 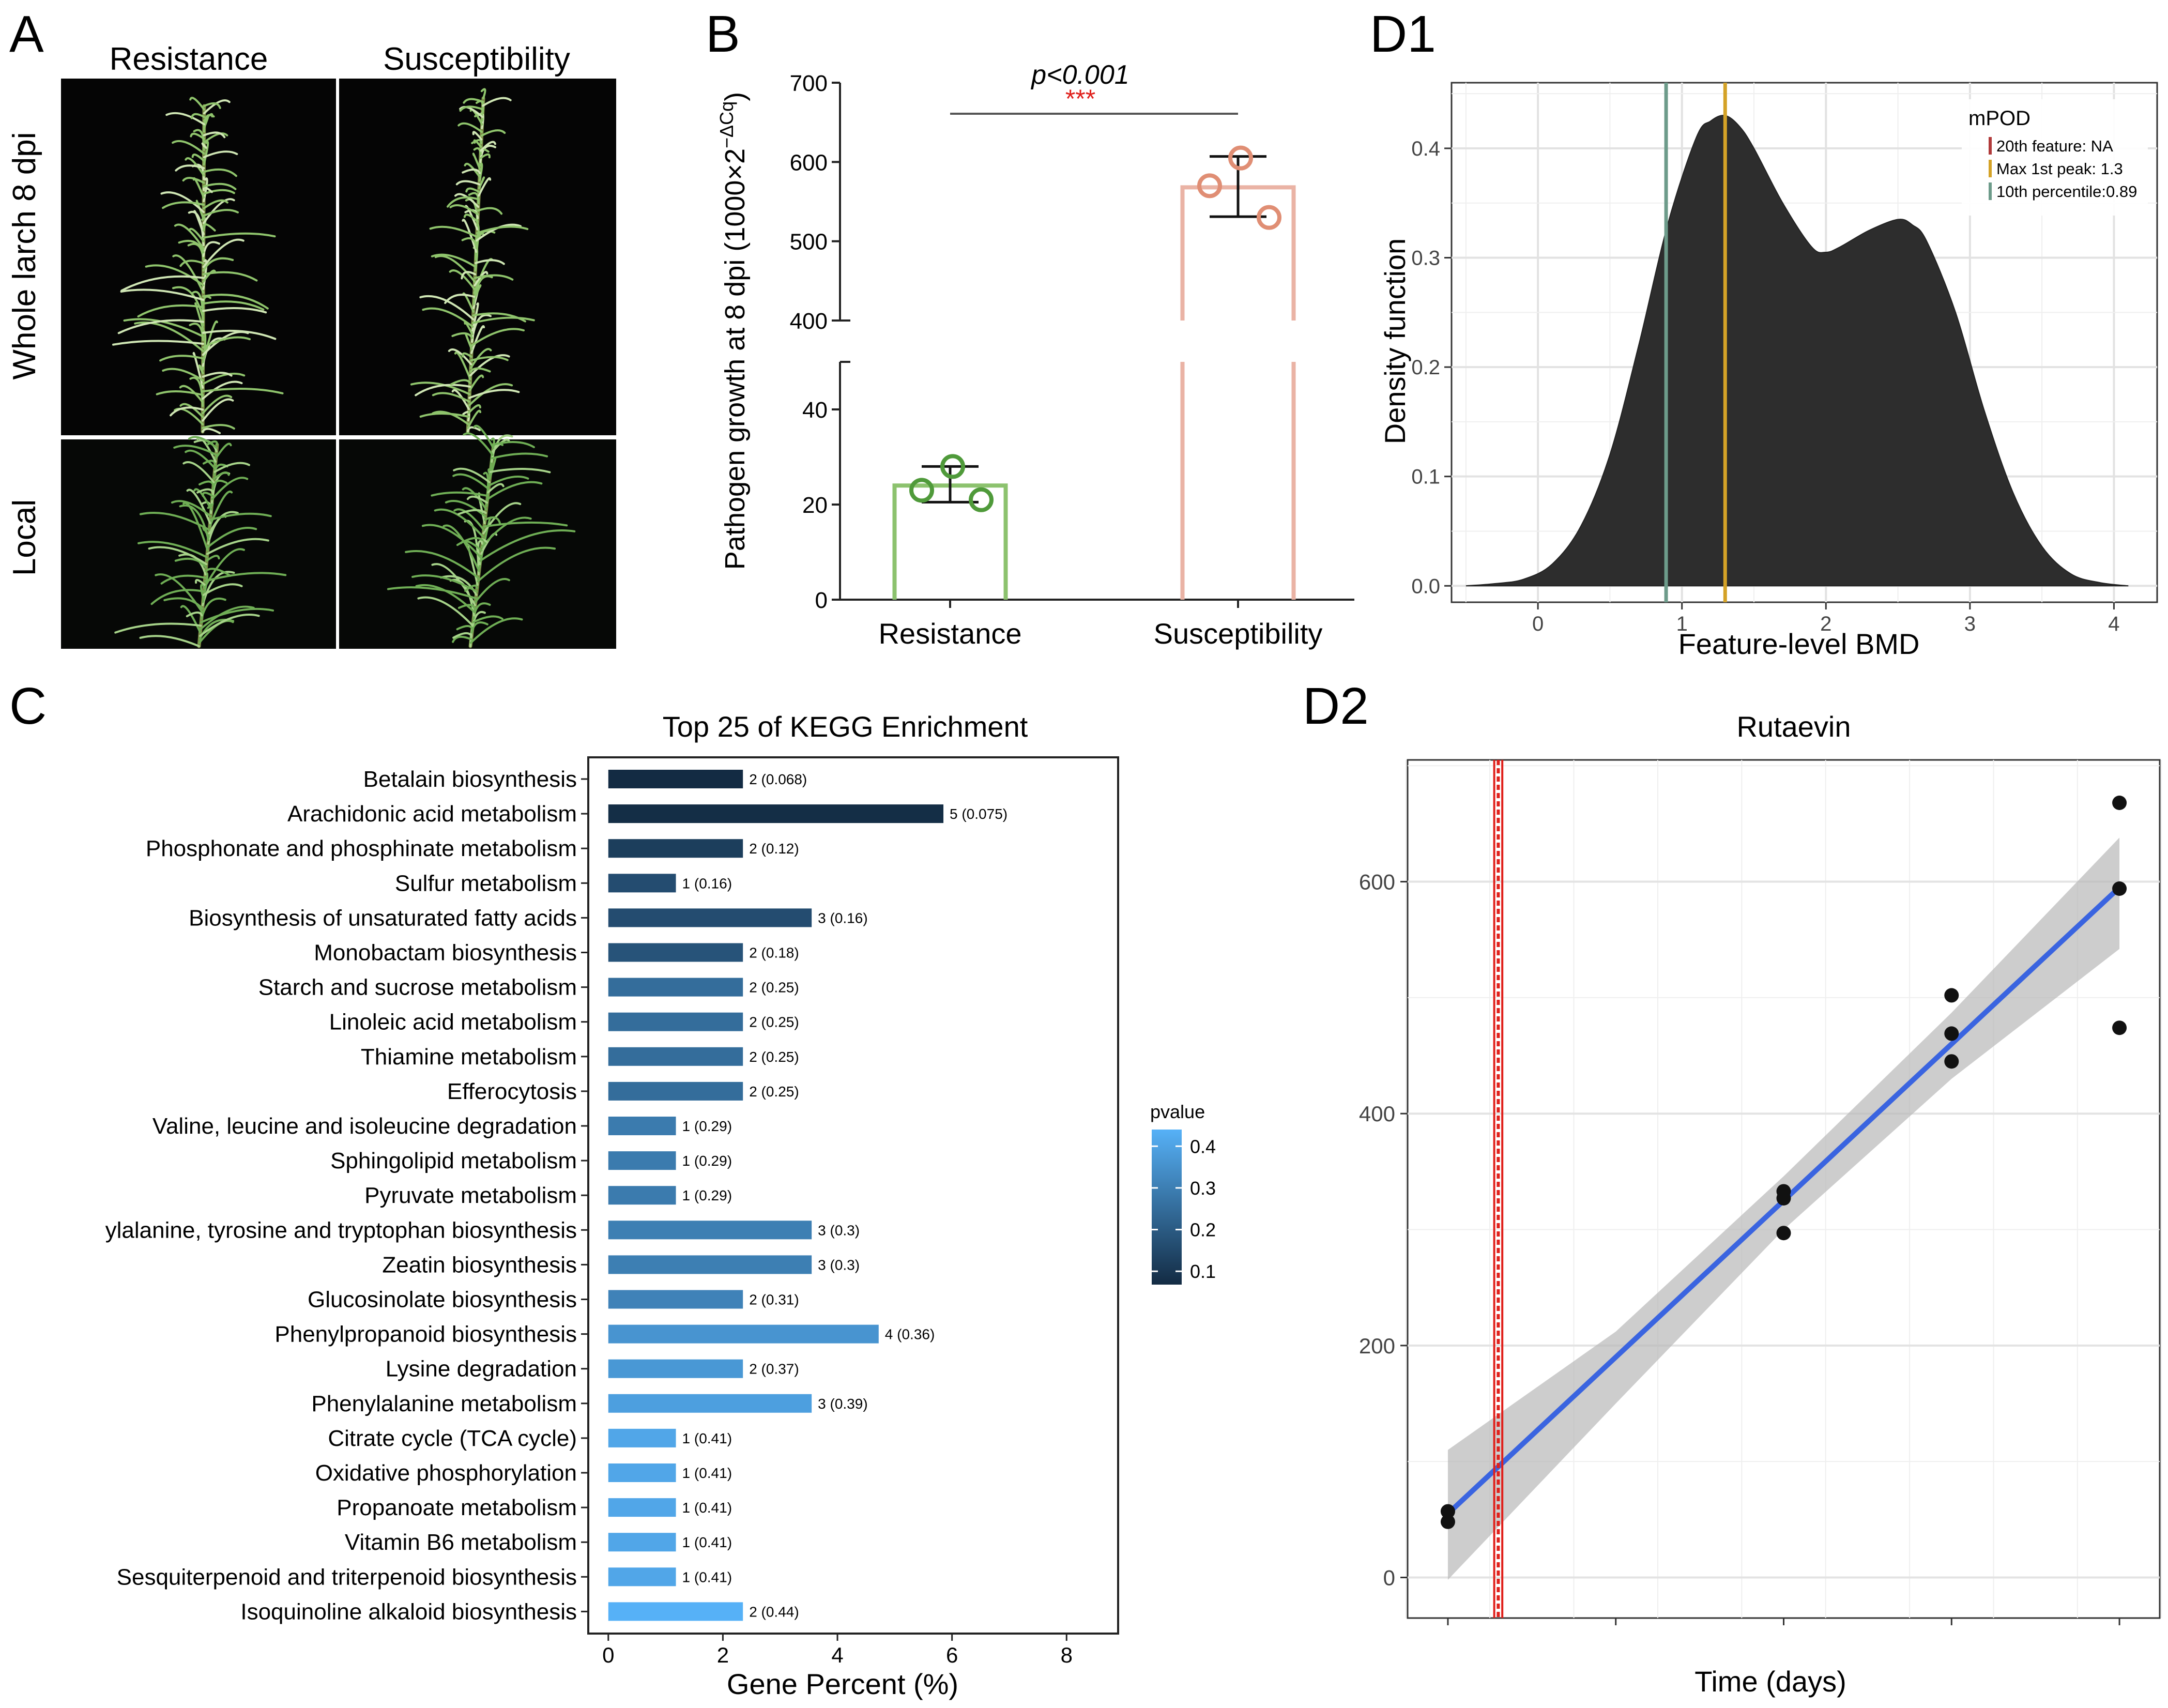 I want to click on d1-x-tick-label: 4, so click(x=2113, y=624).